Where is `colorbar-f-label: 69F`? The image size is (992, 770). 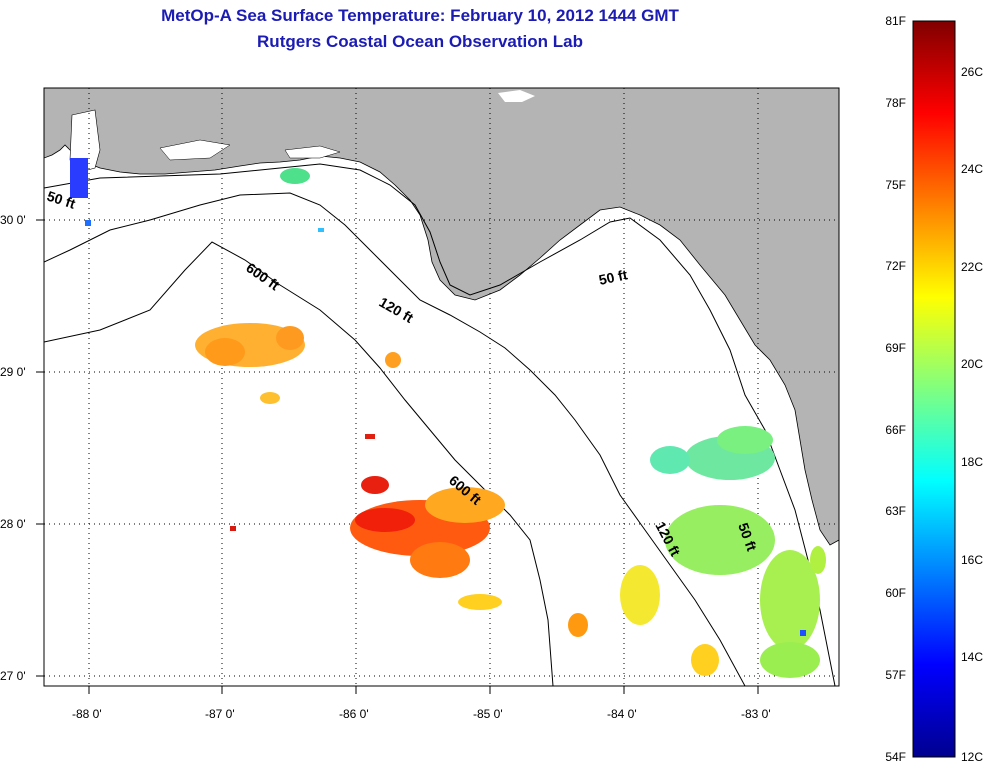 colorbar-f-label: 69F is located at coordinates (895, 348).